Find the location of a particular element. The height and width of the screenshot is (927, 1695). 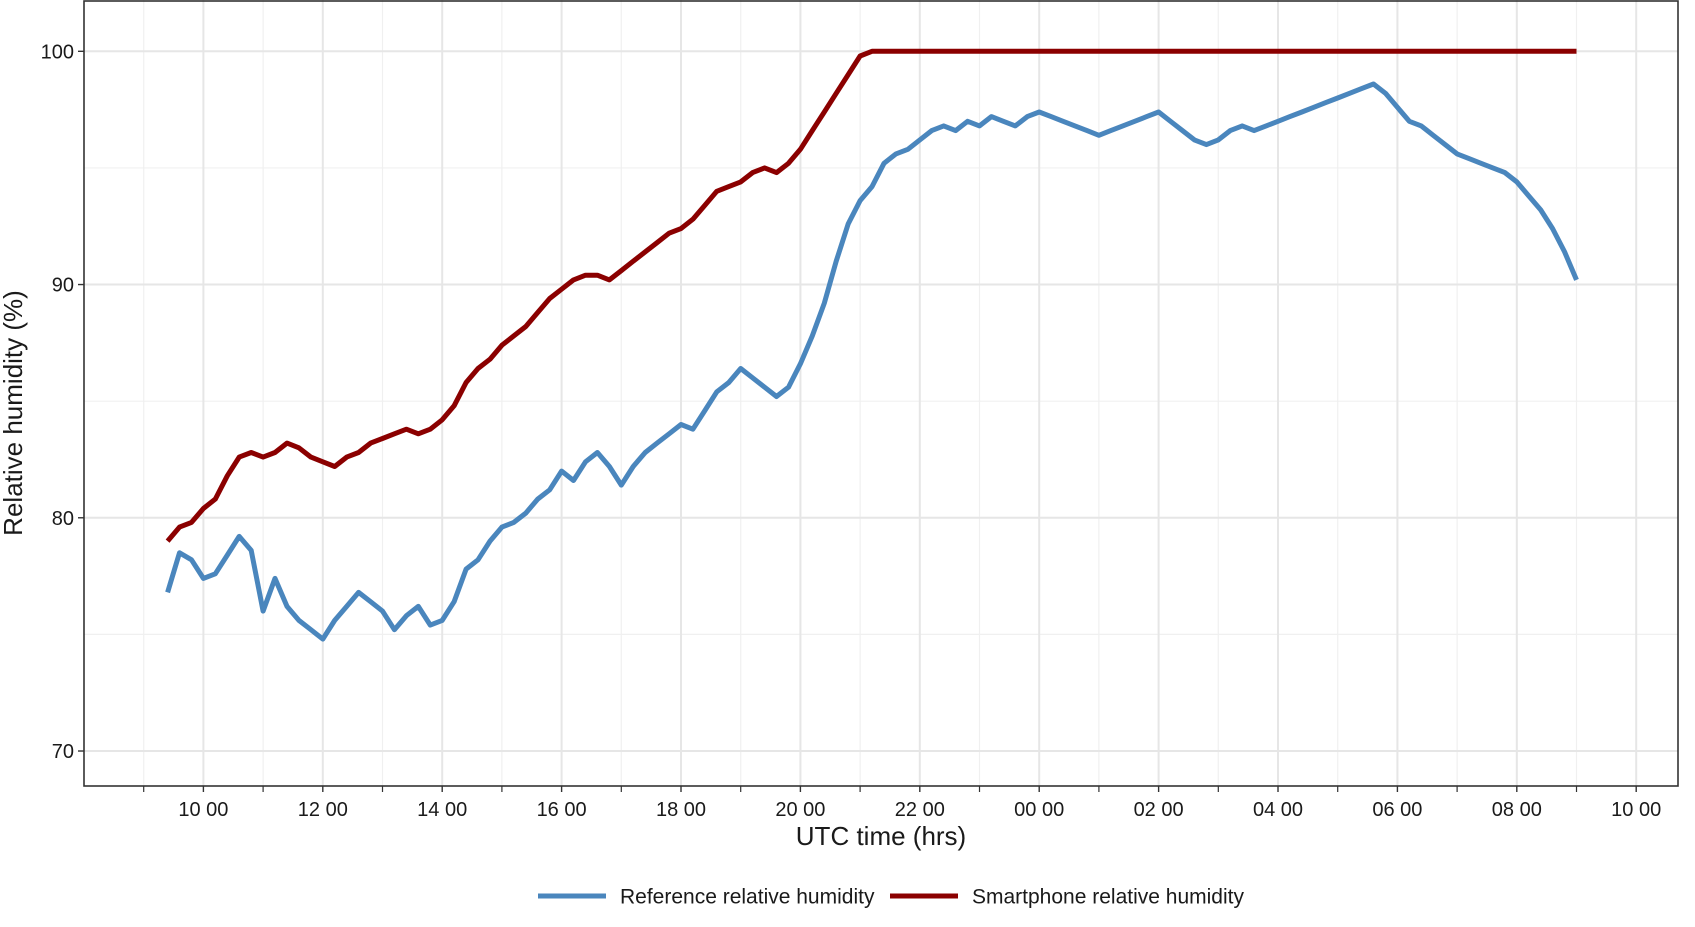

x-tick-label: 08 00 is located at coordinates (1517, 810).